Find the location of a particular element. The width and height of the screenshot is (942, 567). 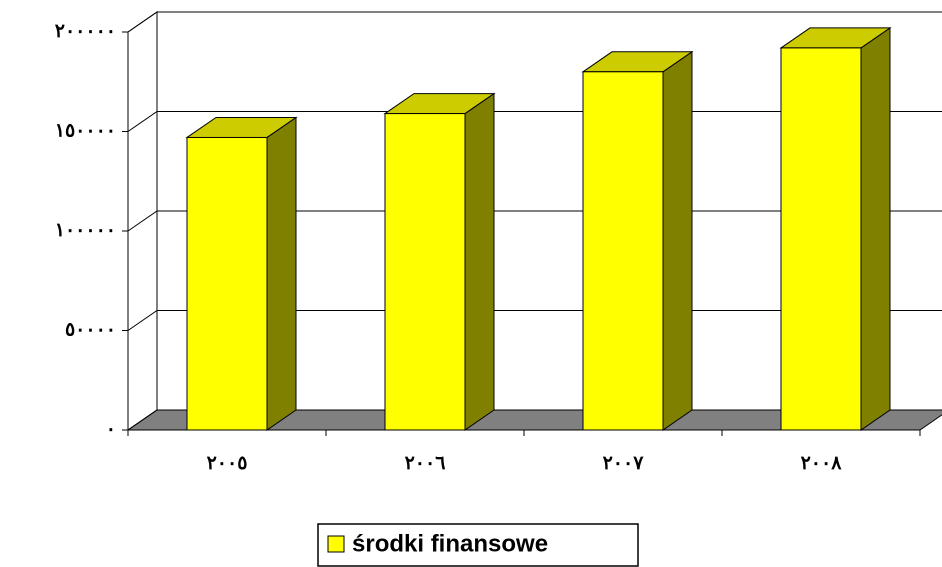

x-tick-label: ٢٠٠٥ is located at coordinates (227, 463).